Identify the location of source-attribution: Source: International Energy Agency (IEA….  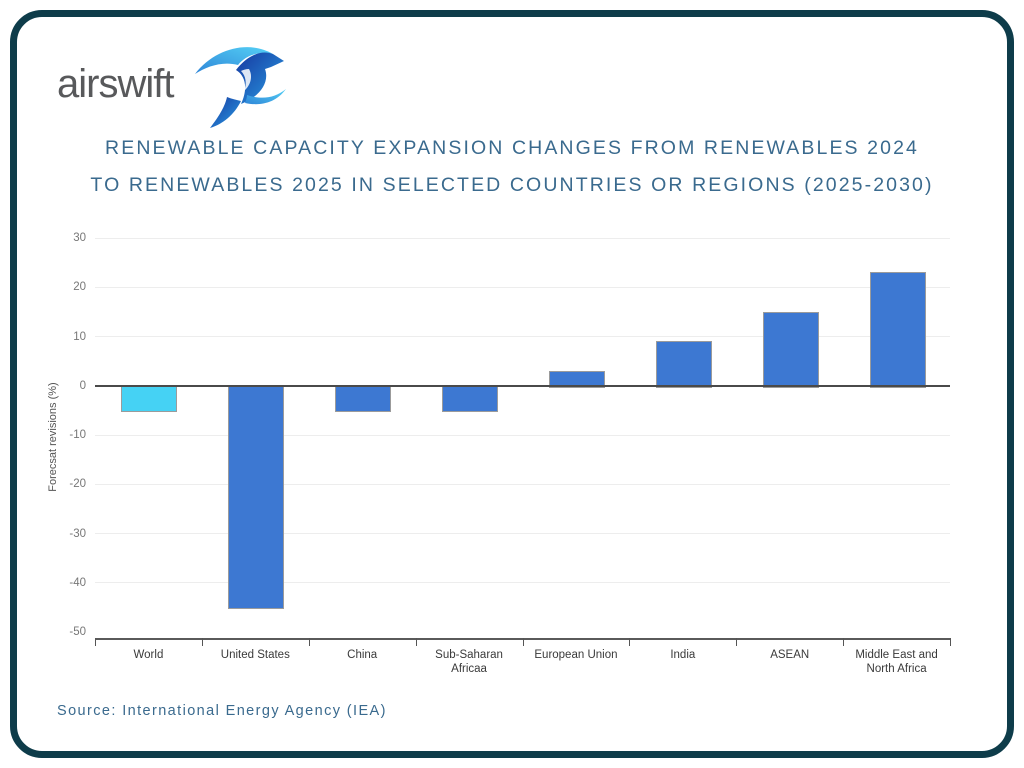
(222, 711).